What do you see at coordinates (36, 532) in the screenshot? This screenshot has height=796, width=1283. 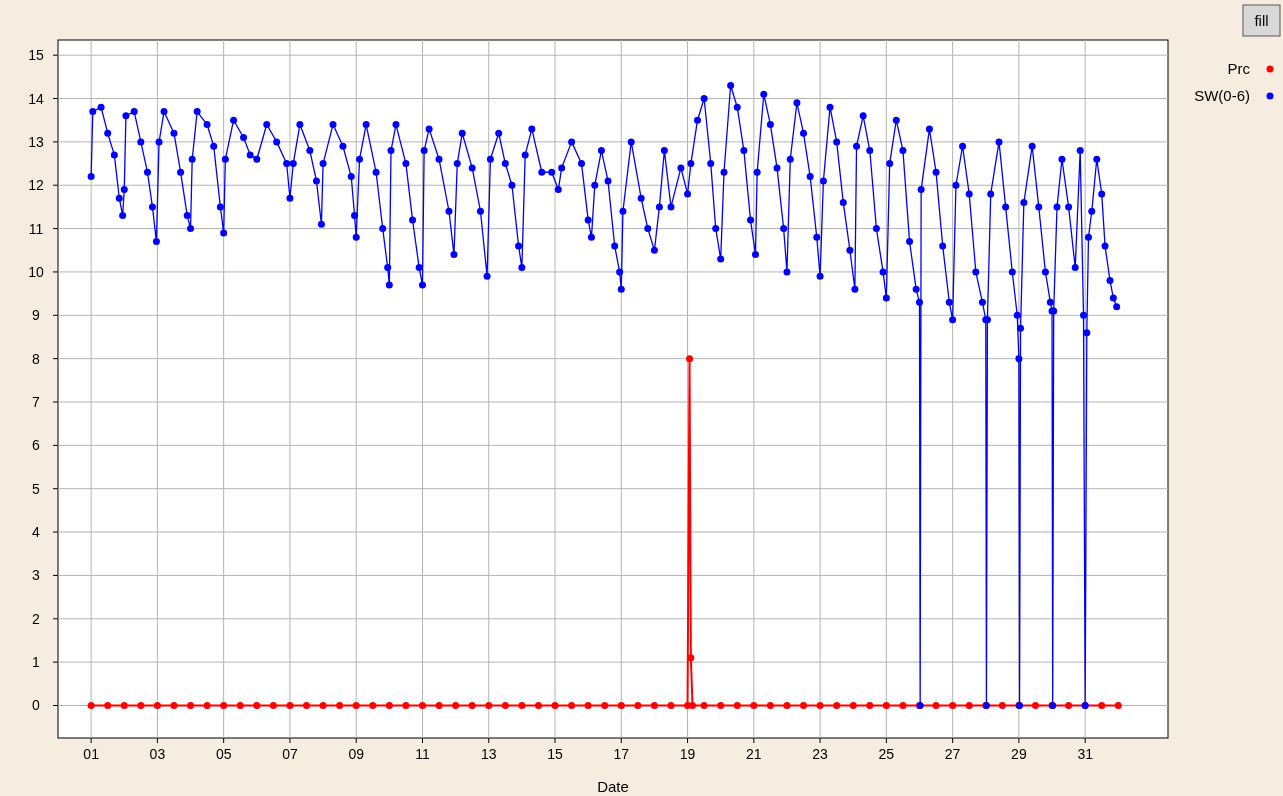 I see `y-tick-label: 4` at bounding box center [36, 532].